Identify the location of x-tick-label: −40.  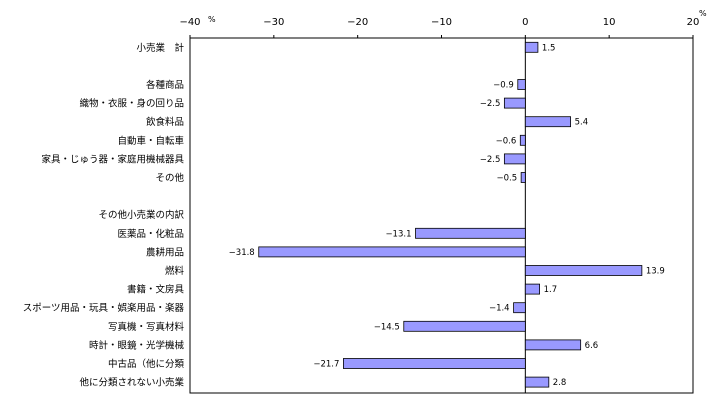
(189, 22).